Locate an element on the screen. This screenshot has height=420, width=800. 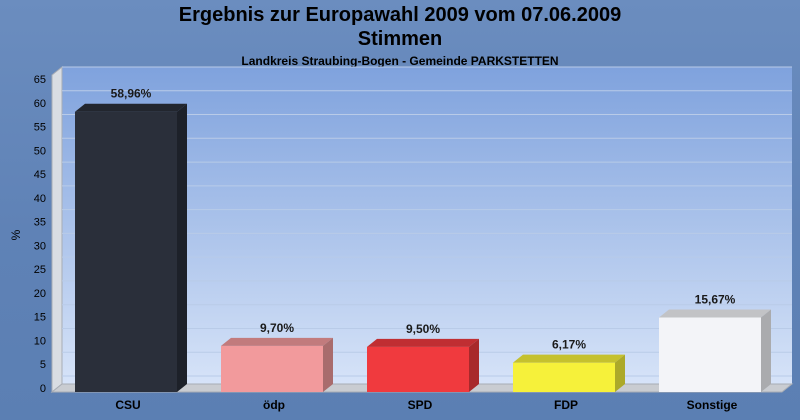
x-tick-label: FDP is located at coordinates (566, 405).